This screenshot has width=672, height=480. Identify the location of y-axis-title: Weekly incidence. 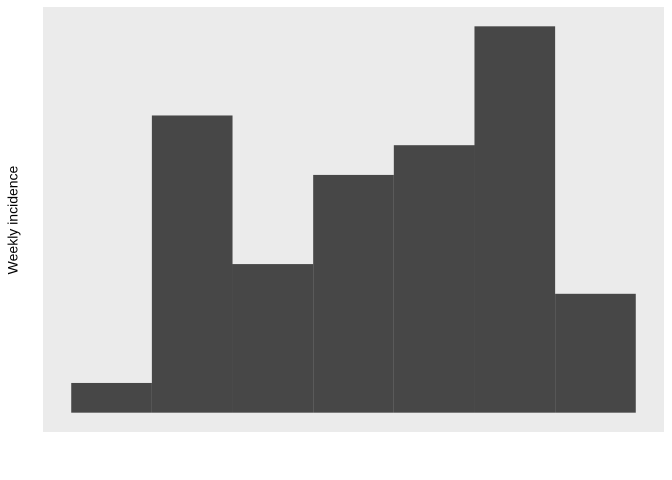
(13, 219).